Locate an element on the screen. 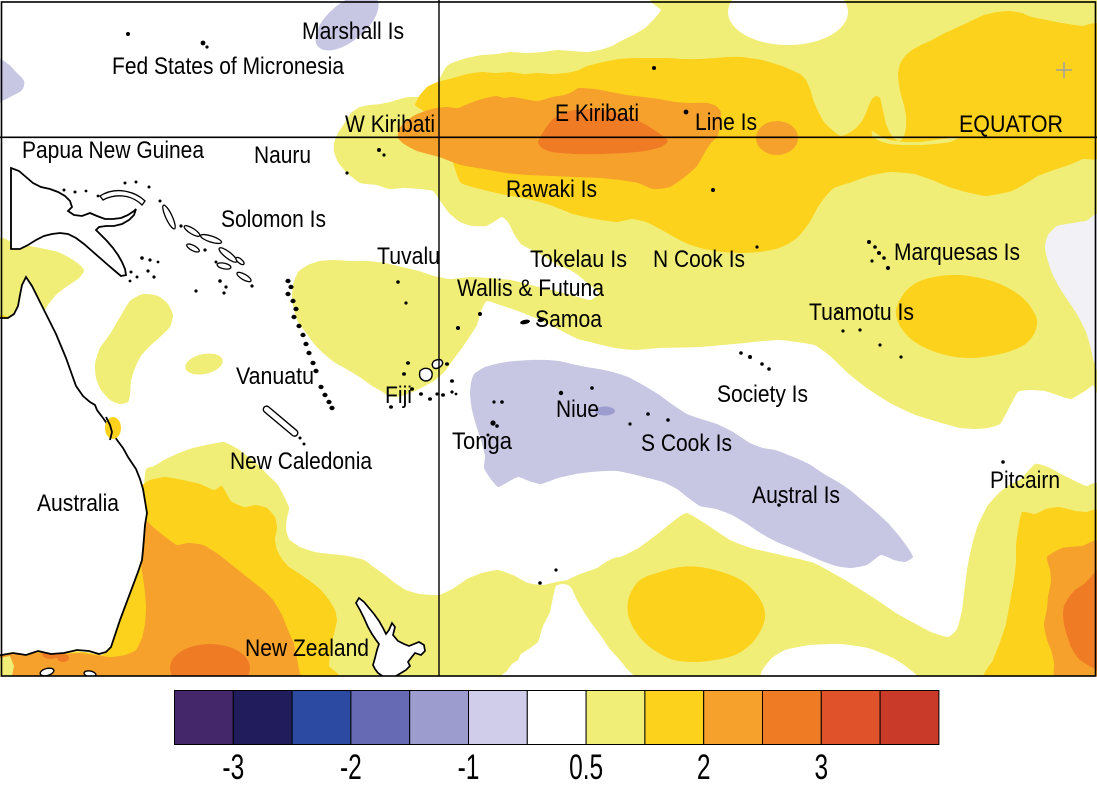 The height and width of the screenshot is (786, 1097). svg-text: Pitcairn is located at coordinates (1025, 480).